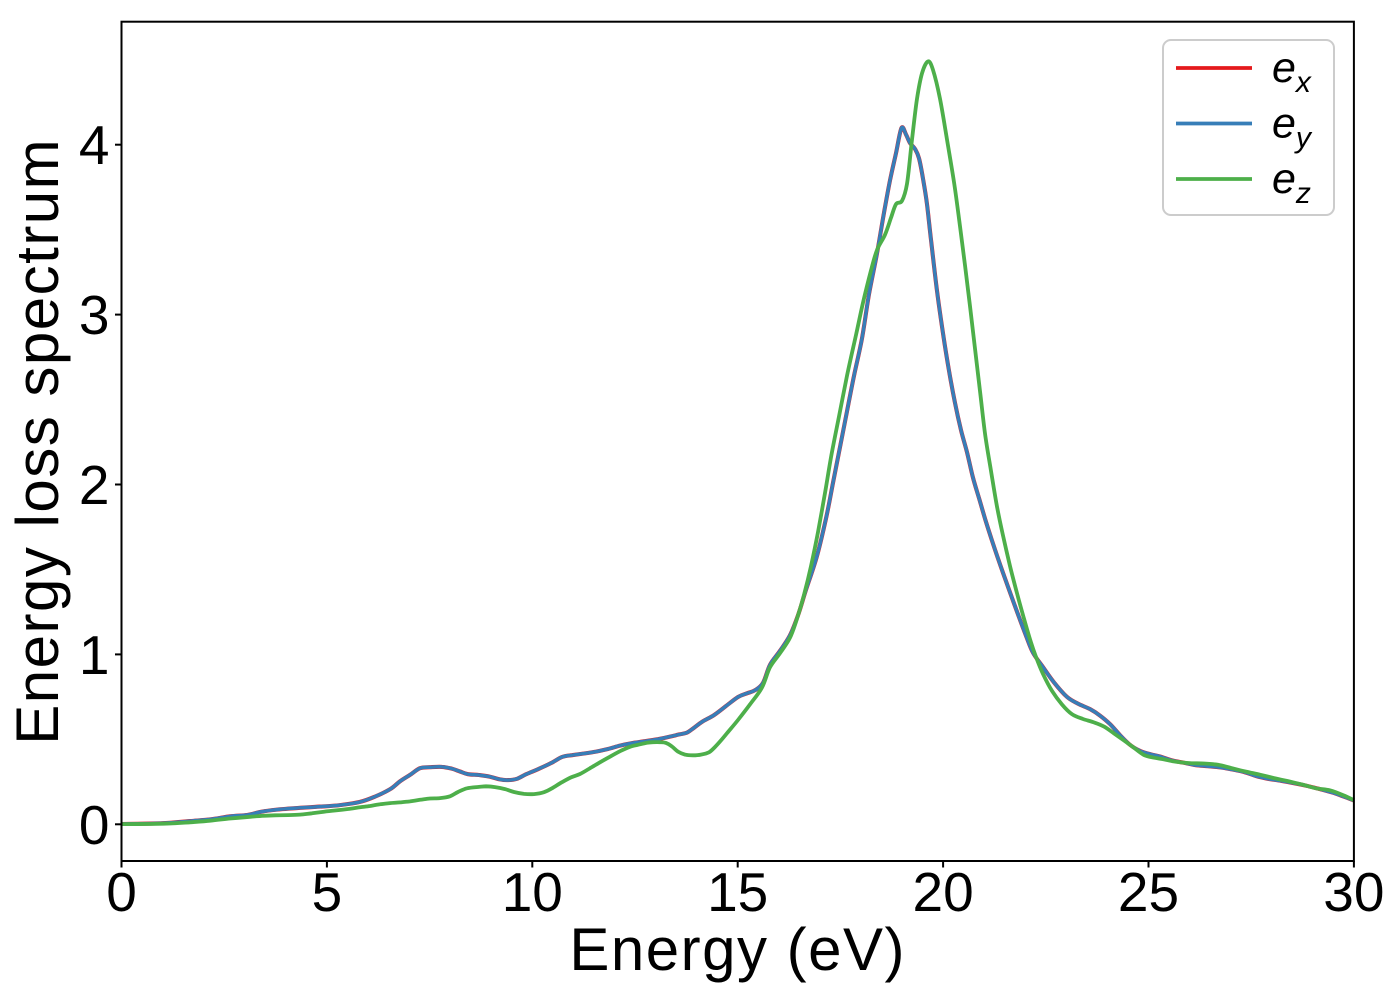 The image size is (1400, 1000). I want to click on svg-text: 15, so click(737, 892).